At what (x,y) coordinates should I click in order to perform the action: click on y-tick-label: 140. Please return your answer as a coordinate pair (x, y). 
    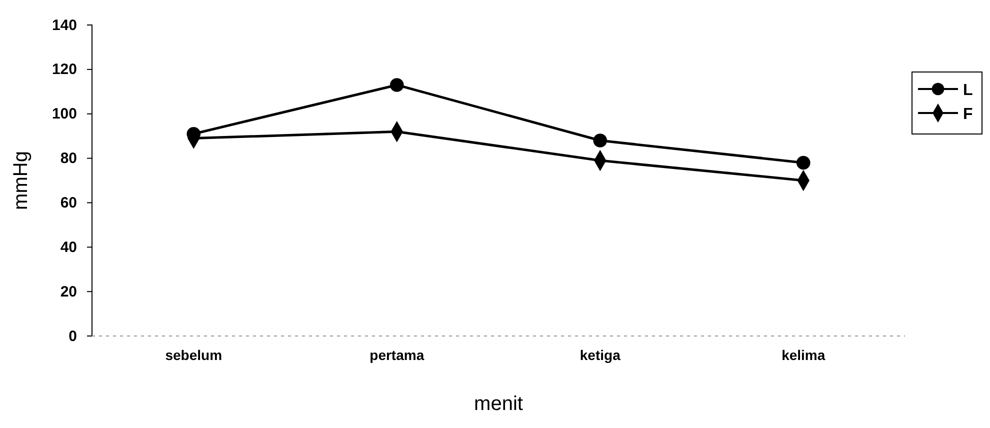
    Looking at the image, I should click on (64, 25).